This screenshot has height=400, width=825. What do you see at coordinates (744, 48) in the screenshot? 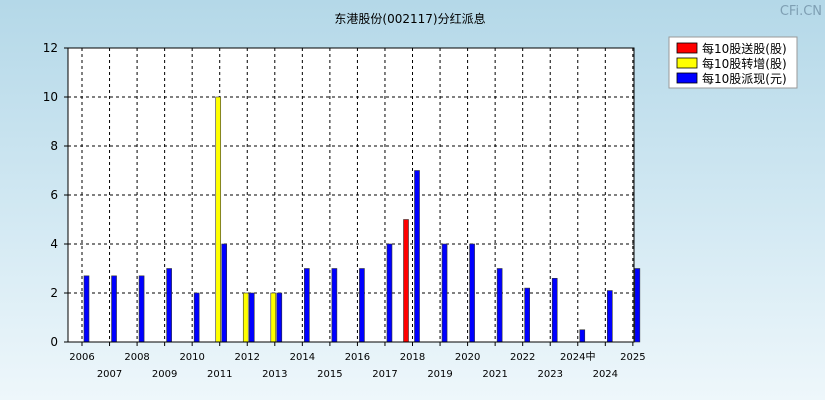
I see `legend-label-0: 每10股送股(股)` at bounding box center [744, 48].